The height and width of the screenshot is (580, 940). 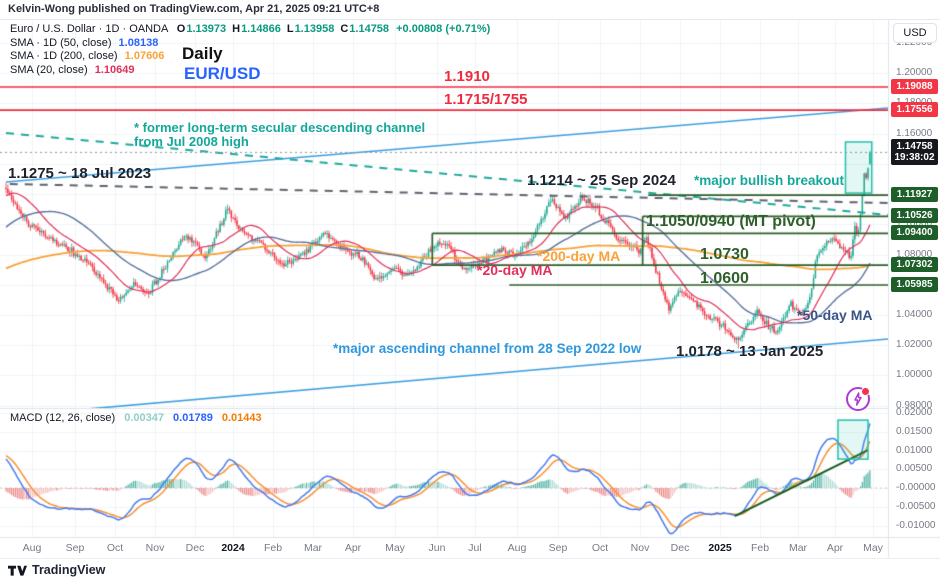 What do you see at coordinates (914, 224) in the screenshot?
I see `price-axis-tick: 1.10000` at bounding box center [914, 224].